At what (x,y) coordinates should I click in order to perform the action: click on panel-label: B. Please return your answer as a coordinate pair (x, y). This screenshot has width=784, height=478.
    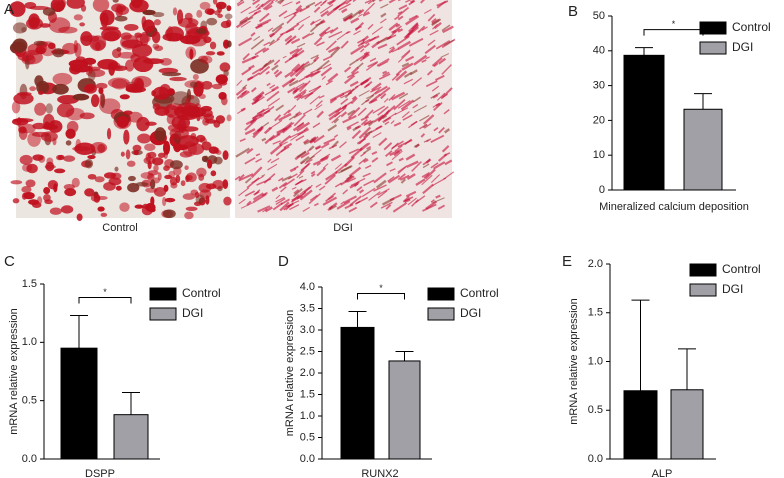
    Looking at the image, I should click on (573, 11).